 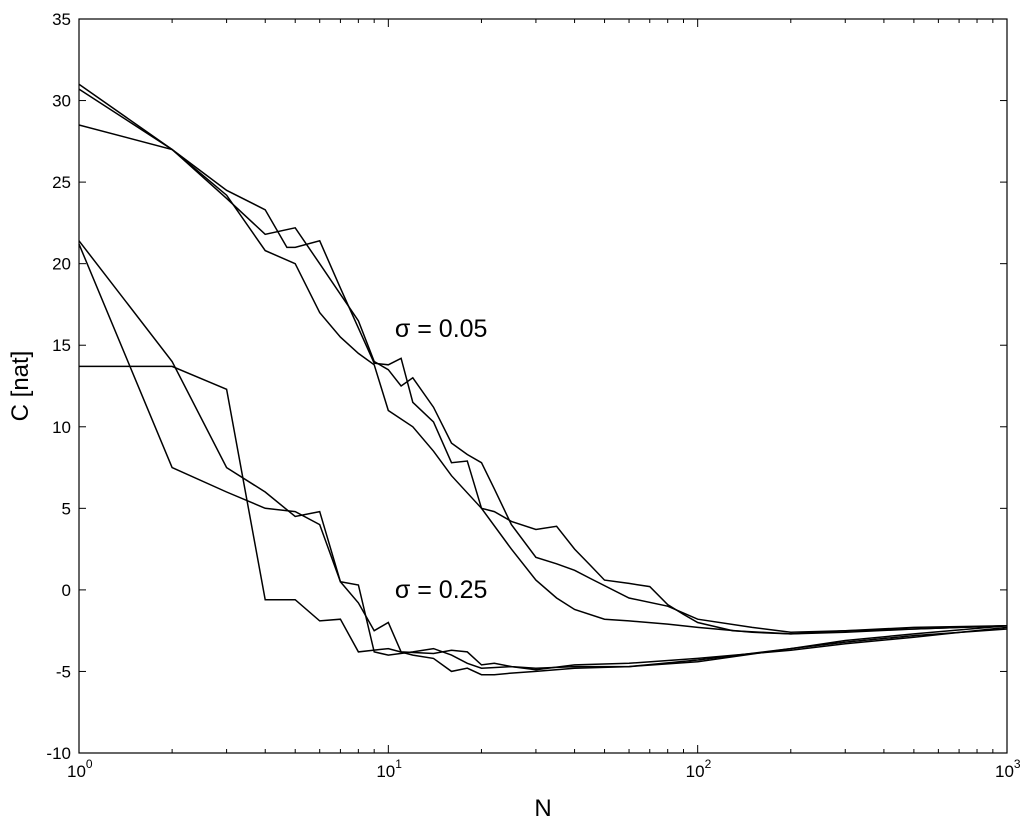 What do you see at coordinates (61, 19) in the screenshot?
I see `y-tick-label: 35` at bounding box center [61, 19].